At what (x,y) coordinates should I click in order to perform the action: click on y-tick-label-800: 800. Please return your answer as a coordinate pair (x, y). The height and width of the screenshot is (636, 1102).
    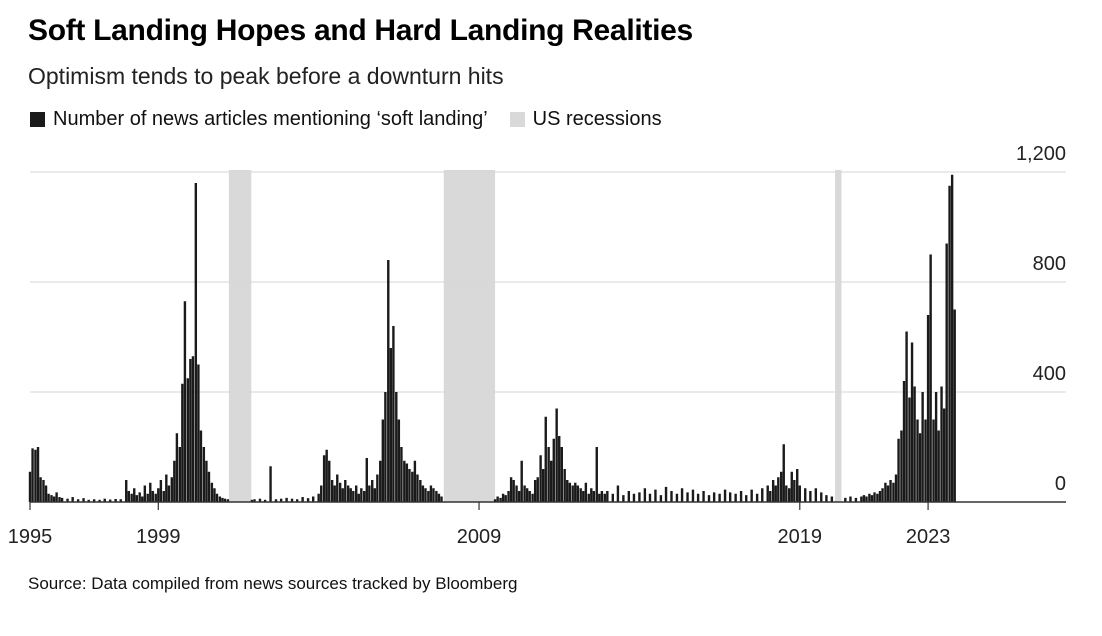
    Looking at the image, I should click on (1049, 264).